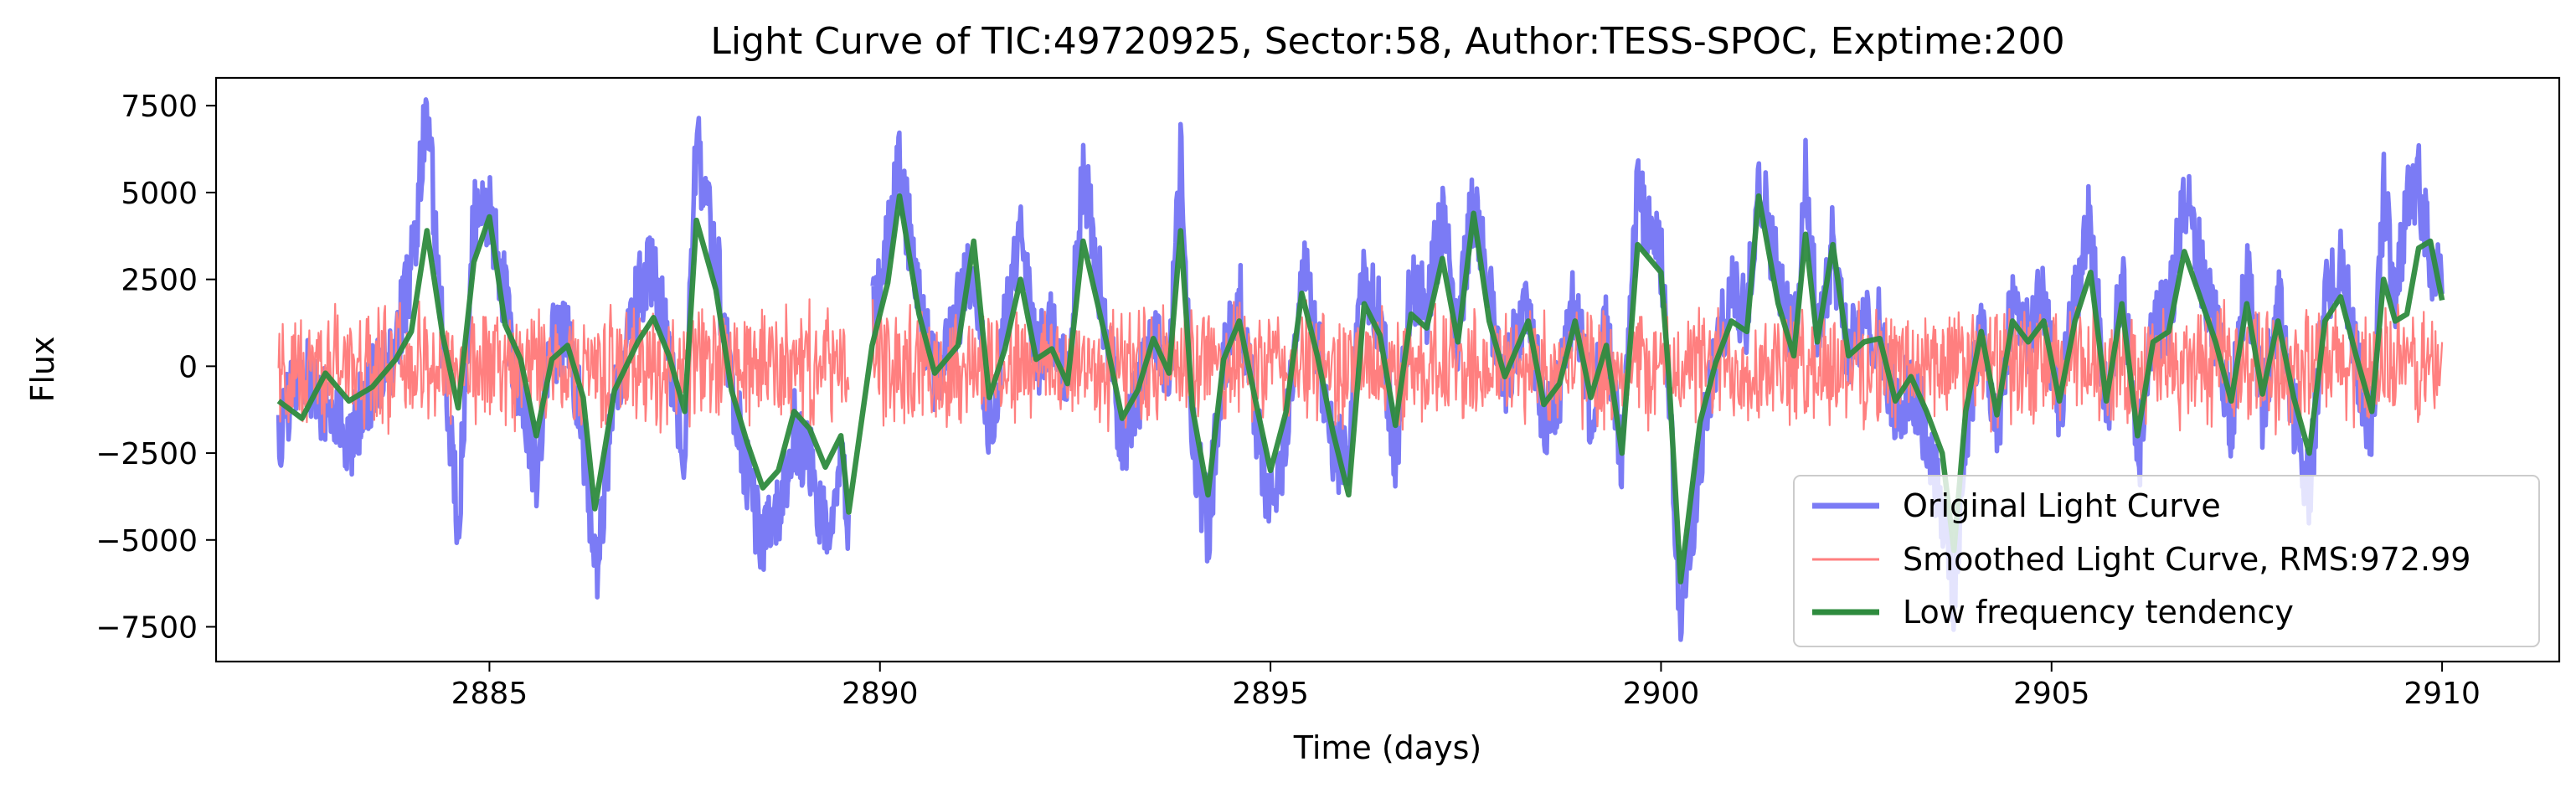 This screenshot has width=2576, height=788. What do you see at coordinates (2442, 694) in the screenshot?
I see `x-tick-label: 2910` at bounding box center [2442, 694].